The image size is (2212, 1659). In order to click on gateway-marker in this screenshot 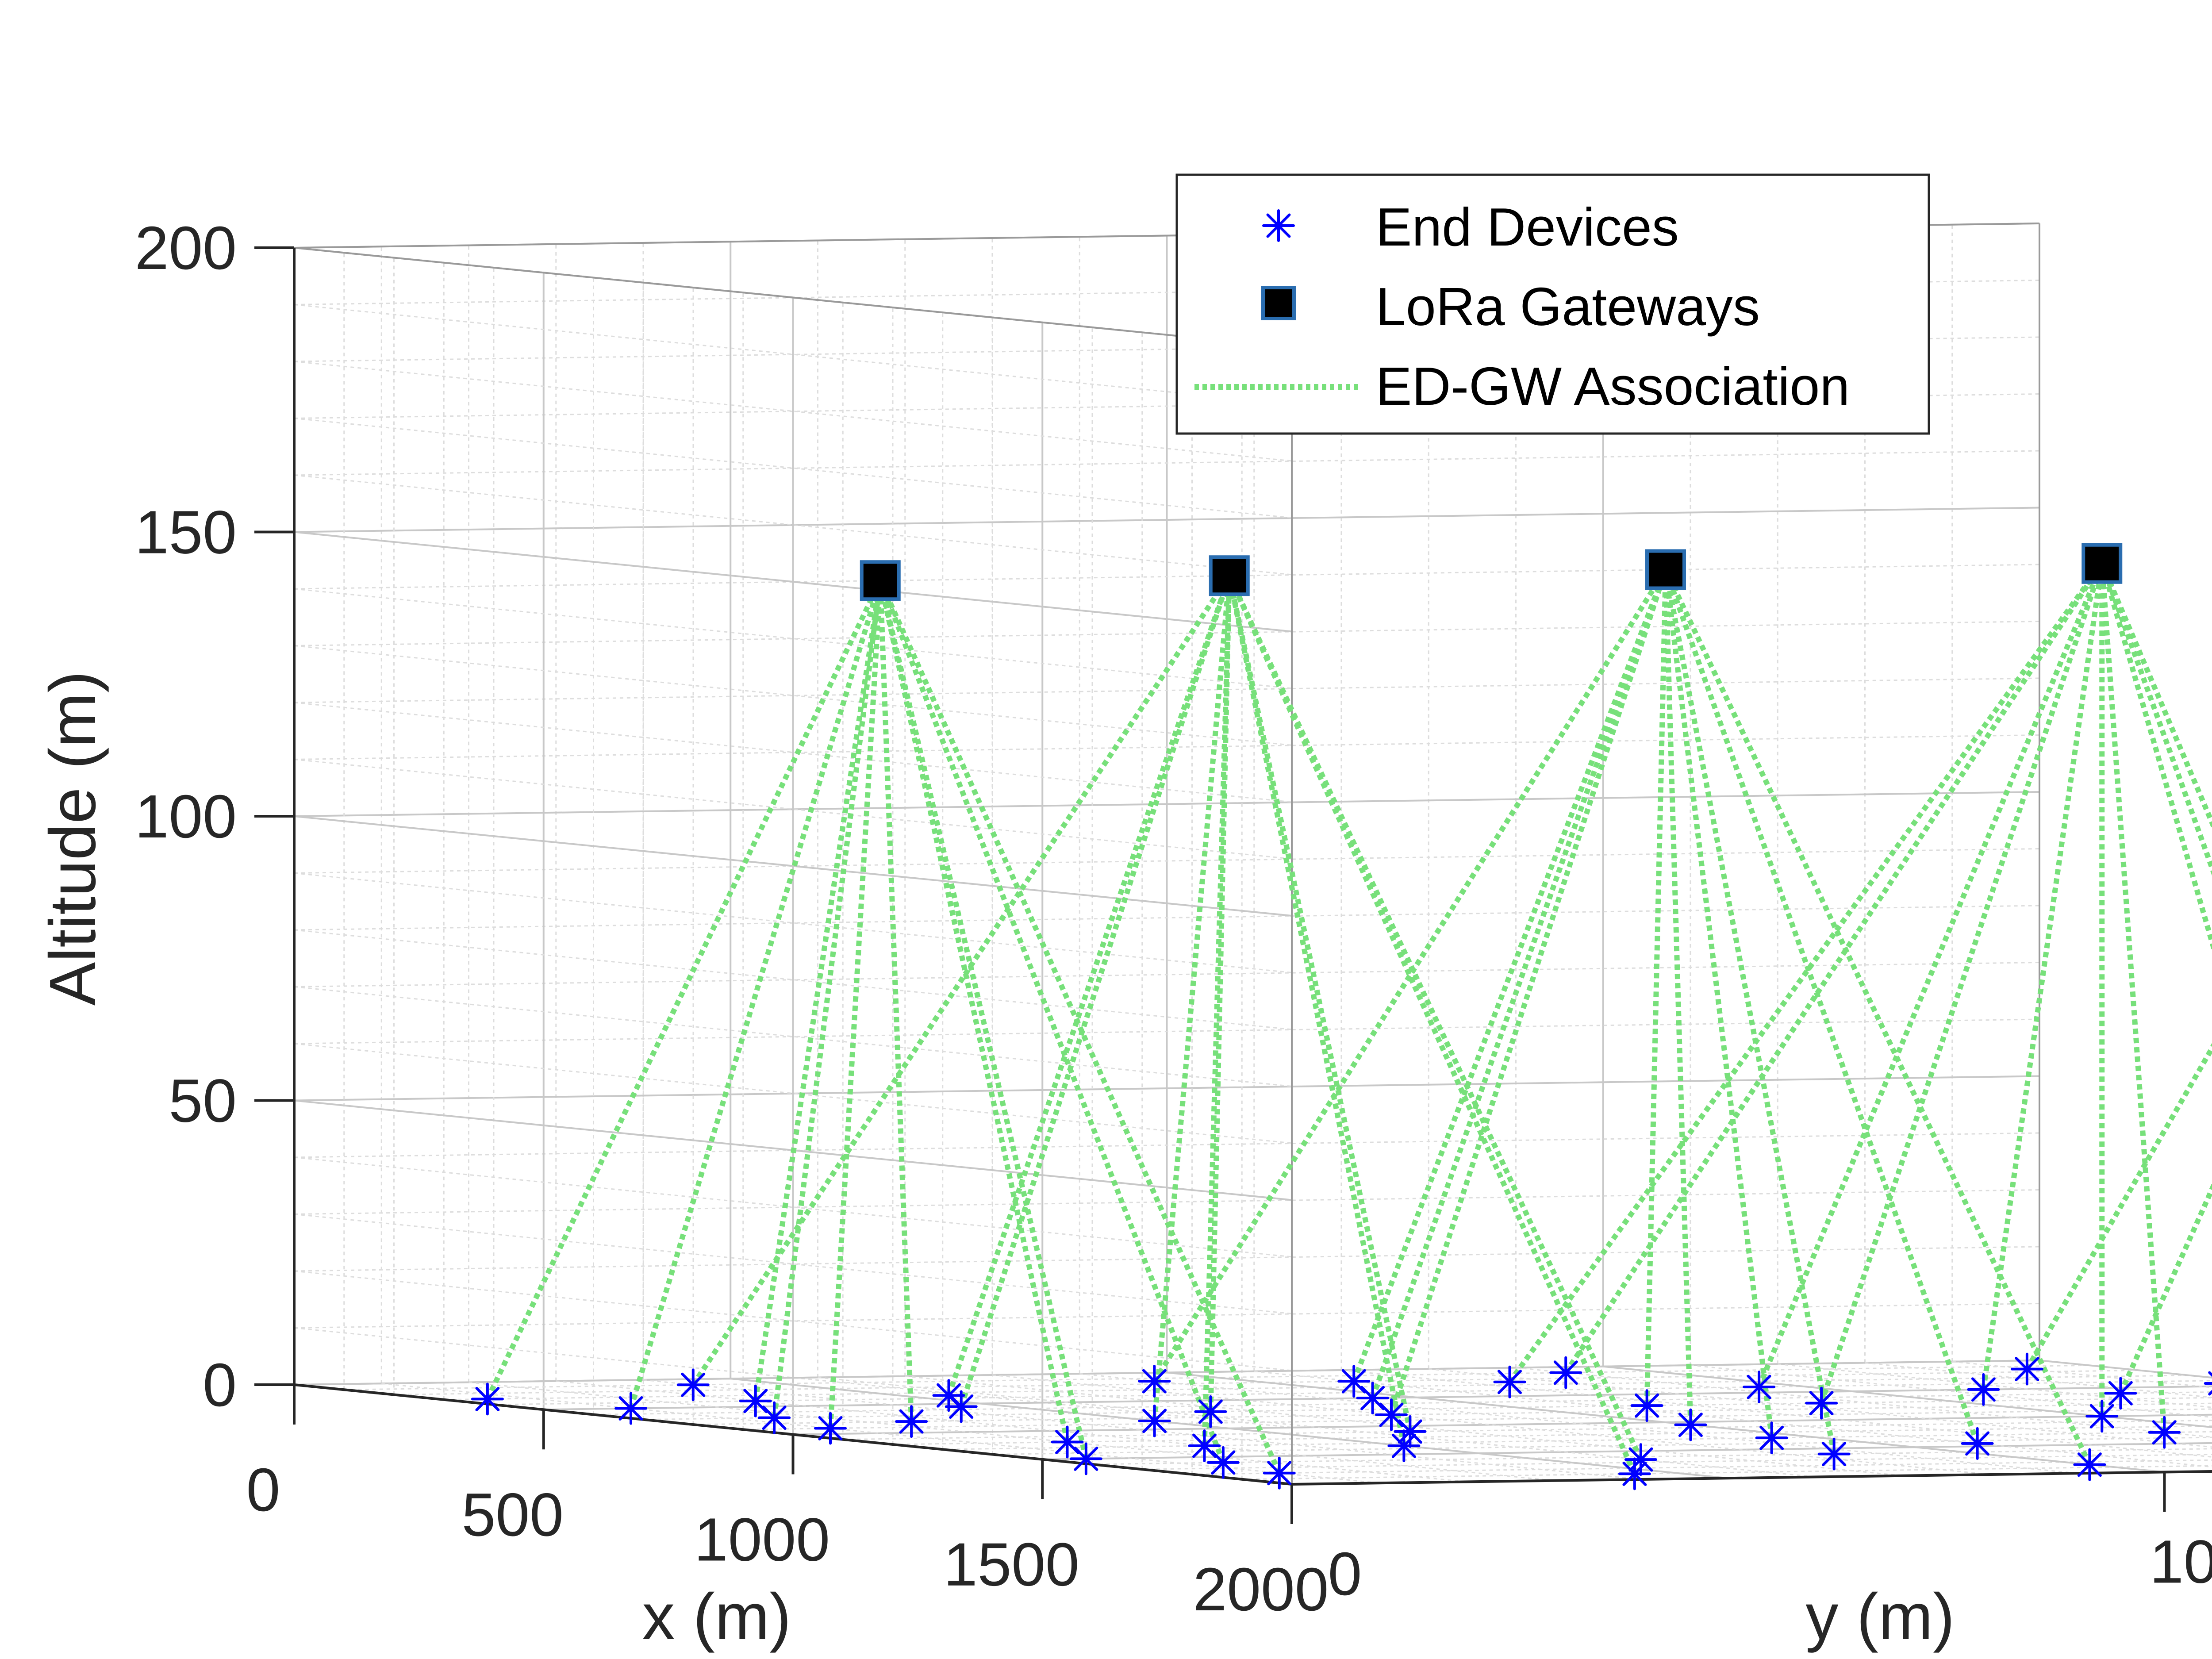, I will do `click(881, 581)`.